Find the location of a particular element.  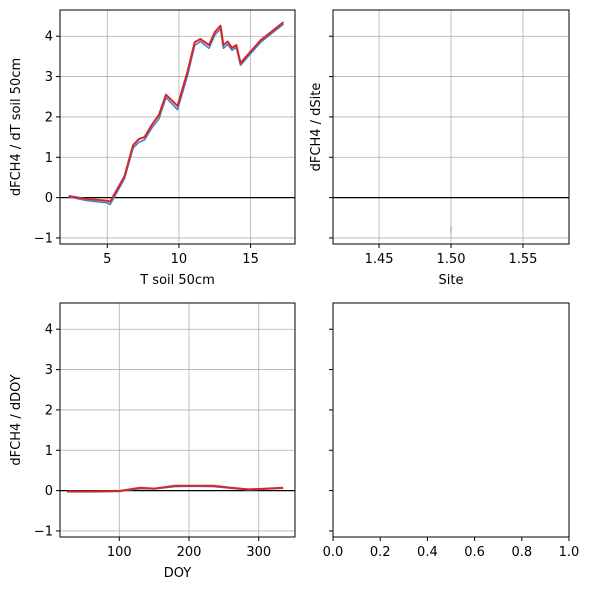

y-axis-label: dFCH4 / dT soil 50cm is located at coordinates (16, 127).